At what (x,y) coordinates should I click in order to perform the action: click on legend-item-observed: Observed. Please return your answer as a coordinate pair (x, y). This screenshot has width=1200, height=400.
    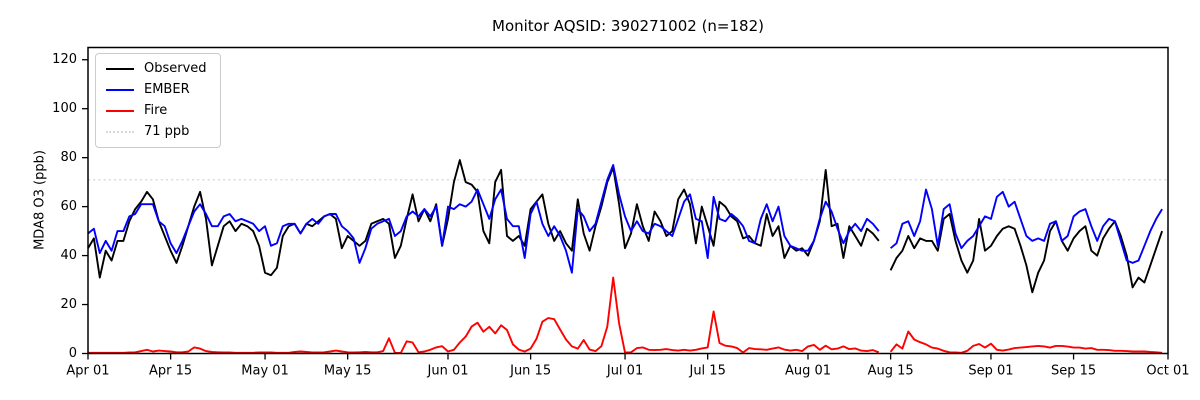
    Looking at the image, I should click on (156, 69).